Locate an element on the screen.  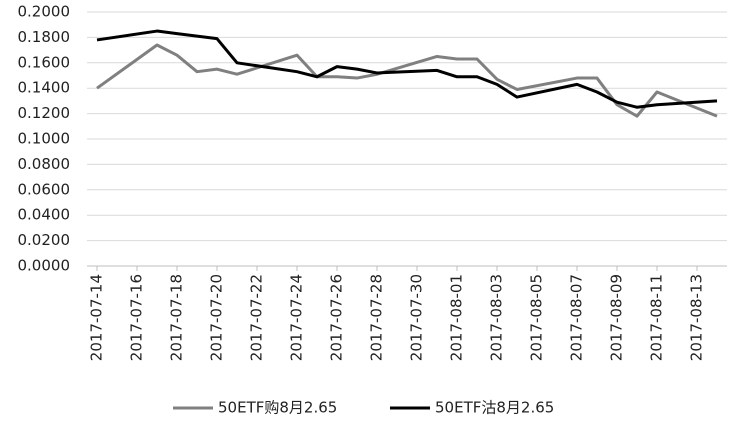
x-tick-label: 2017-07-26 is located at coordinates (337, 317).